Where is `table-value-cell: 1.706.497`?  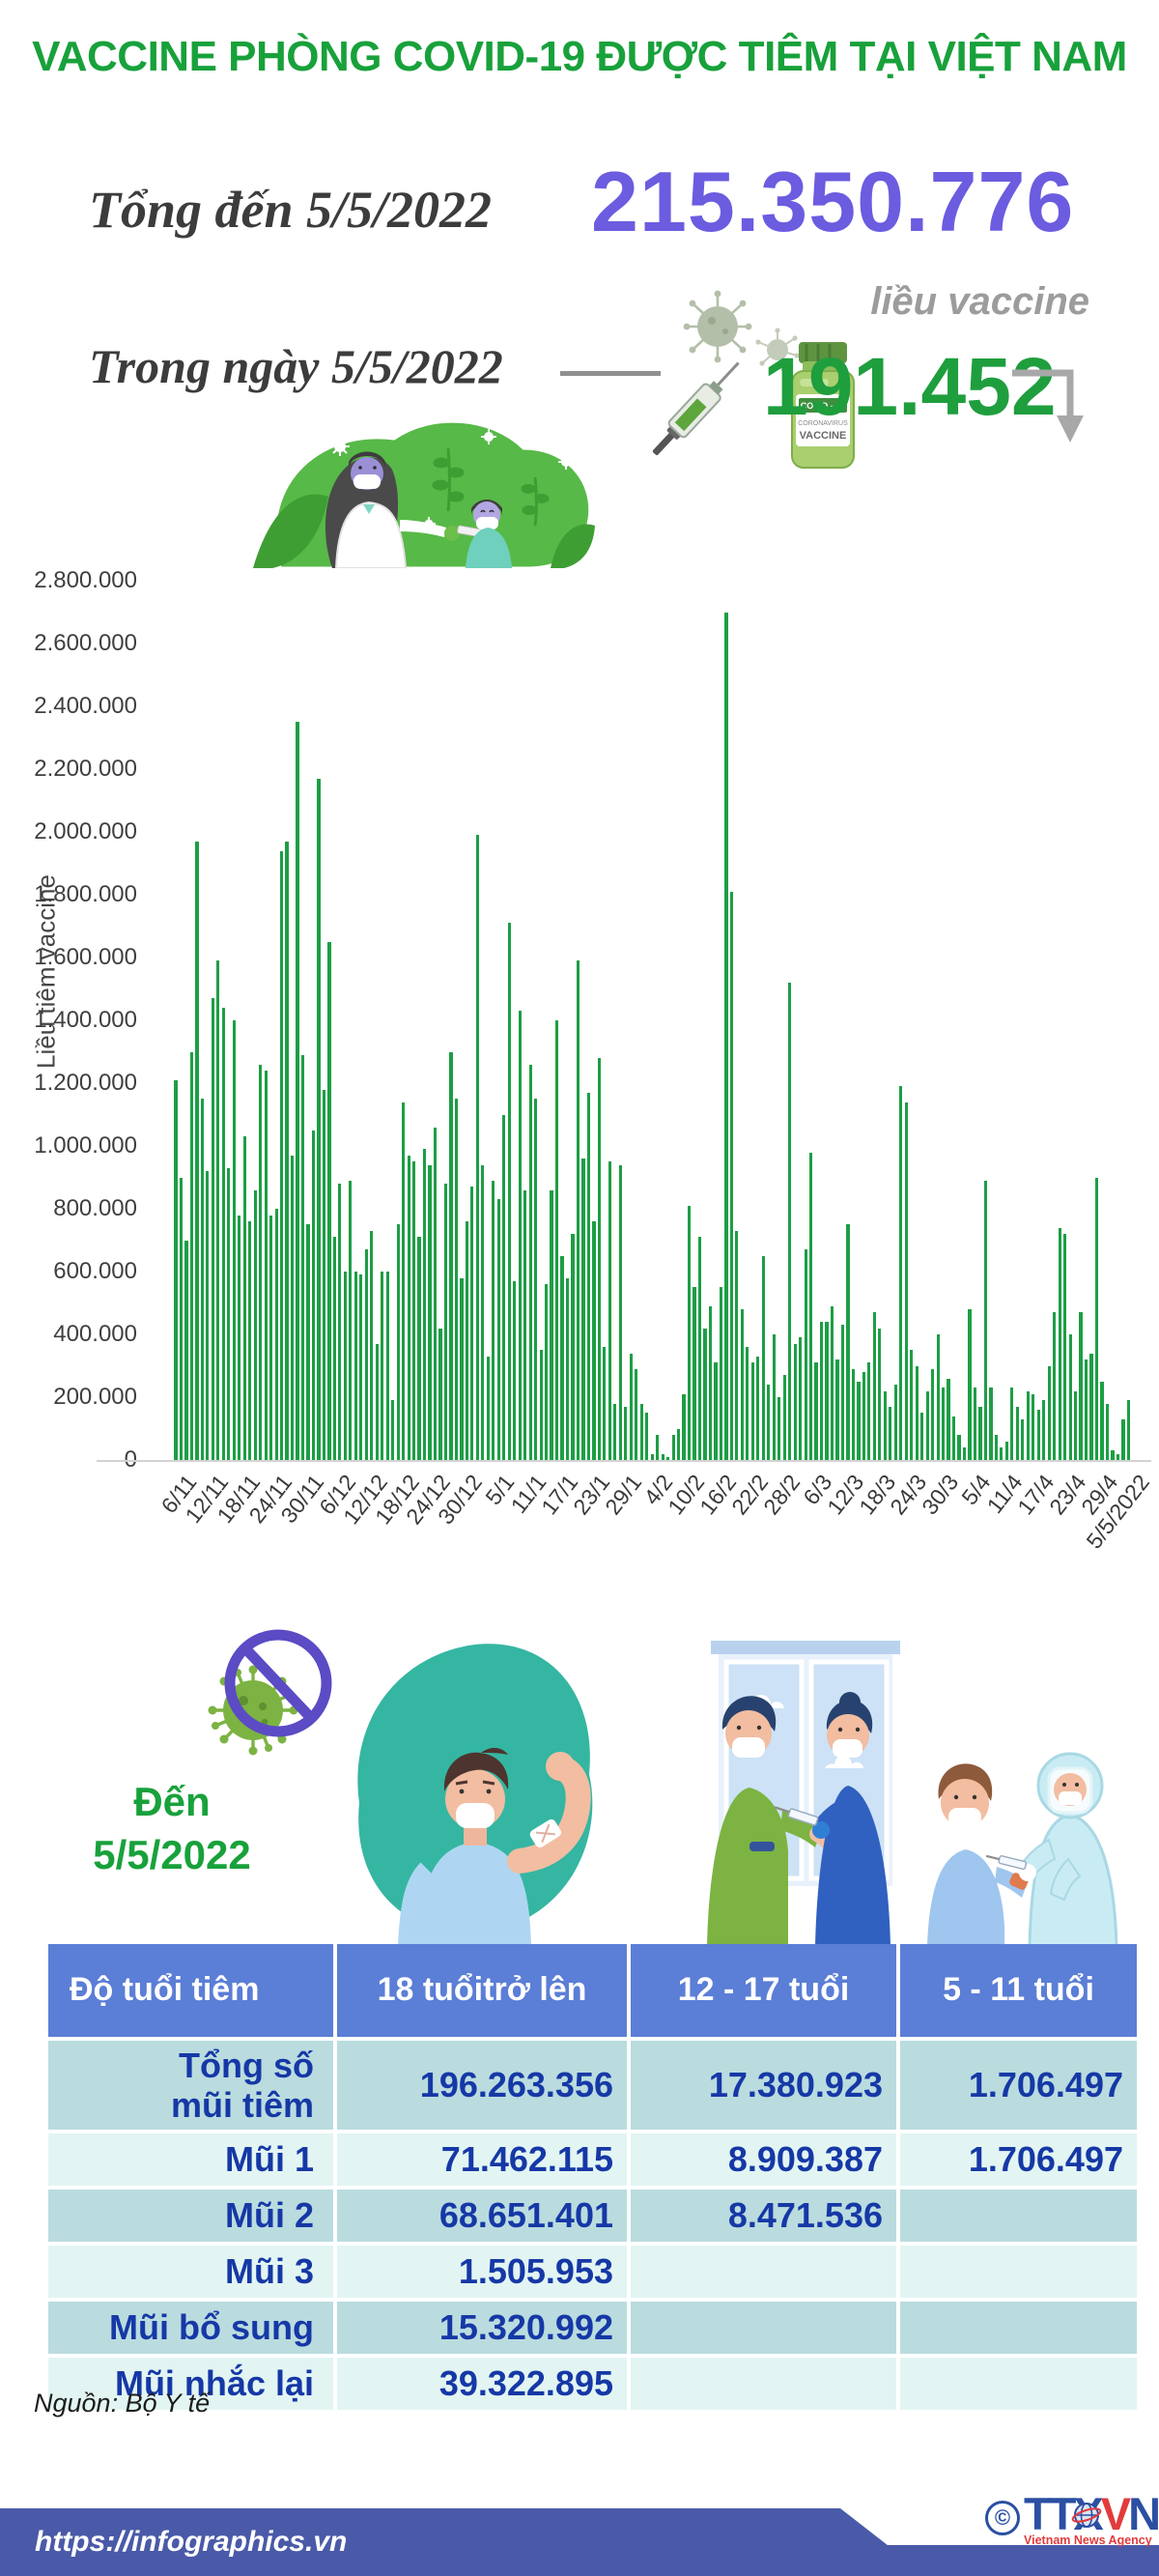
table-value-cell: 1.706.497 is located at coordinates (1019, 2085).